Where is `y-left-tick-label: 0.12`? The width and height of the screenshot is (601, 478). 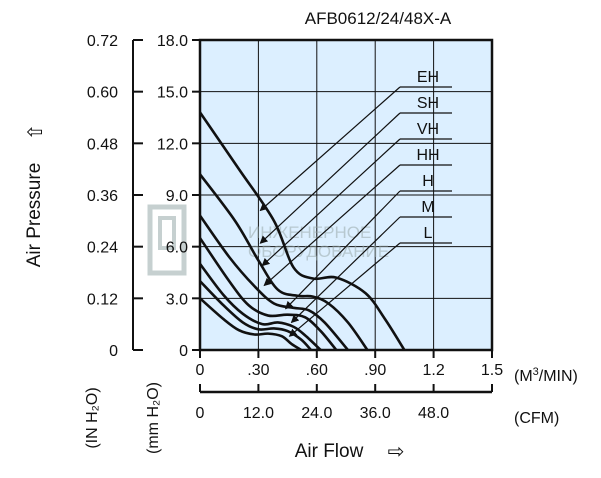
y-left-tick-label: 0.12 is located at coordinates (102, 299).